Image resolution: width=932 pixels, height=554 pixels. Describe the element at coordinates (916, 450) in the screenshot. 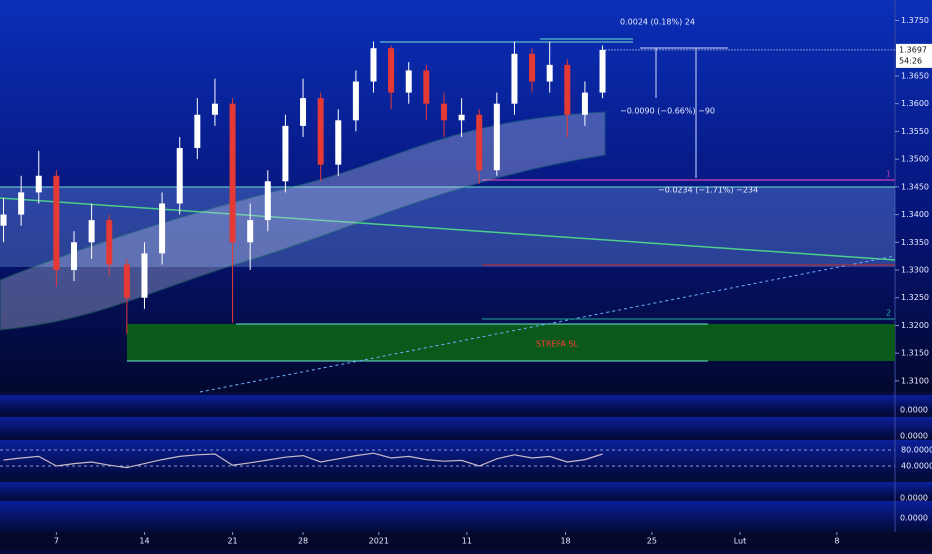

I see `y-tick-label: 80.0000` at that location.